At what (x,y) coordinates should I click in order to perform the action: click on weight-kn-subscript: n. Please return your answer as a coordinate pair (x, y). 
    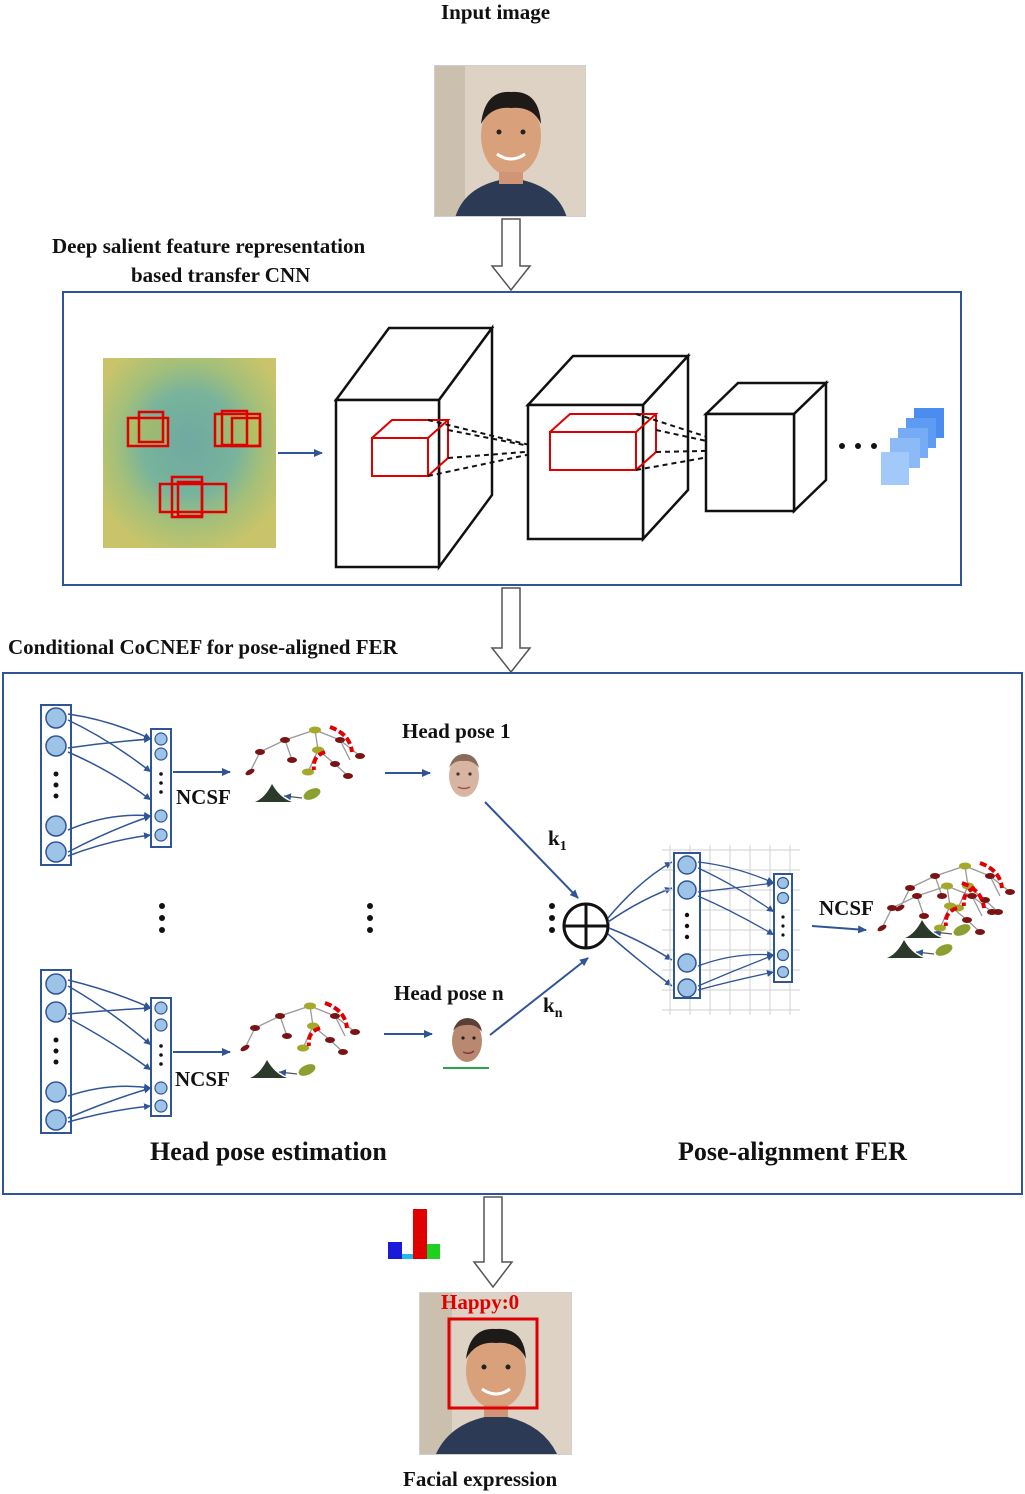
    Looking at the image, I should click on (558, 1014).